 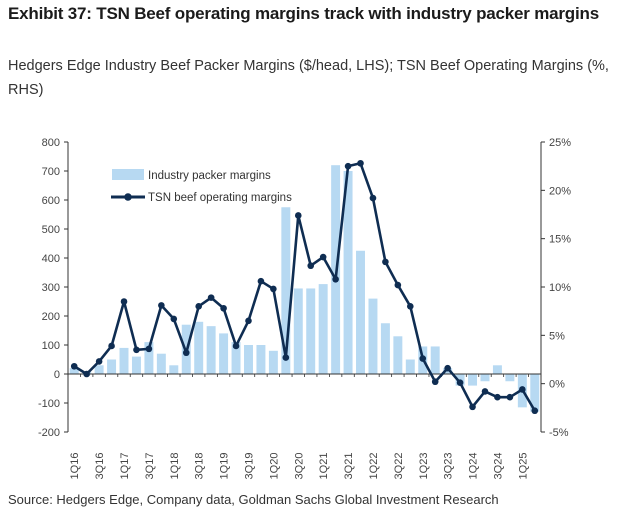 What do you see at coordinates (248, 359) in the screenshot?
I see `bar-3Q19` at bounding box center [248, 359].